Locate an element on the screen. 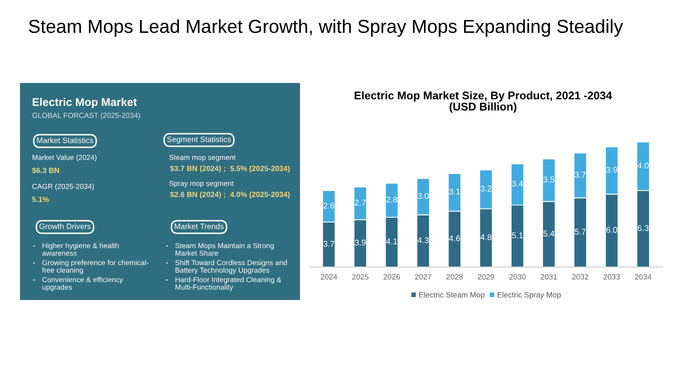  data-label: 6.0 is located at coordinates (612, 229).